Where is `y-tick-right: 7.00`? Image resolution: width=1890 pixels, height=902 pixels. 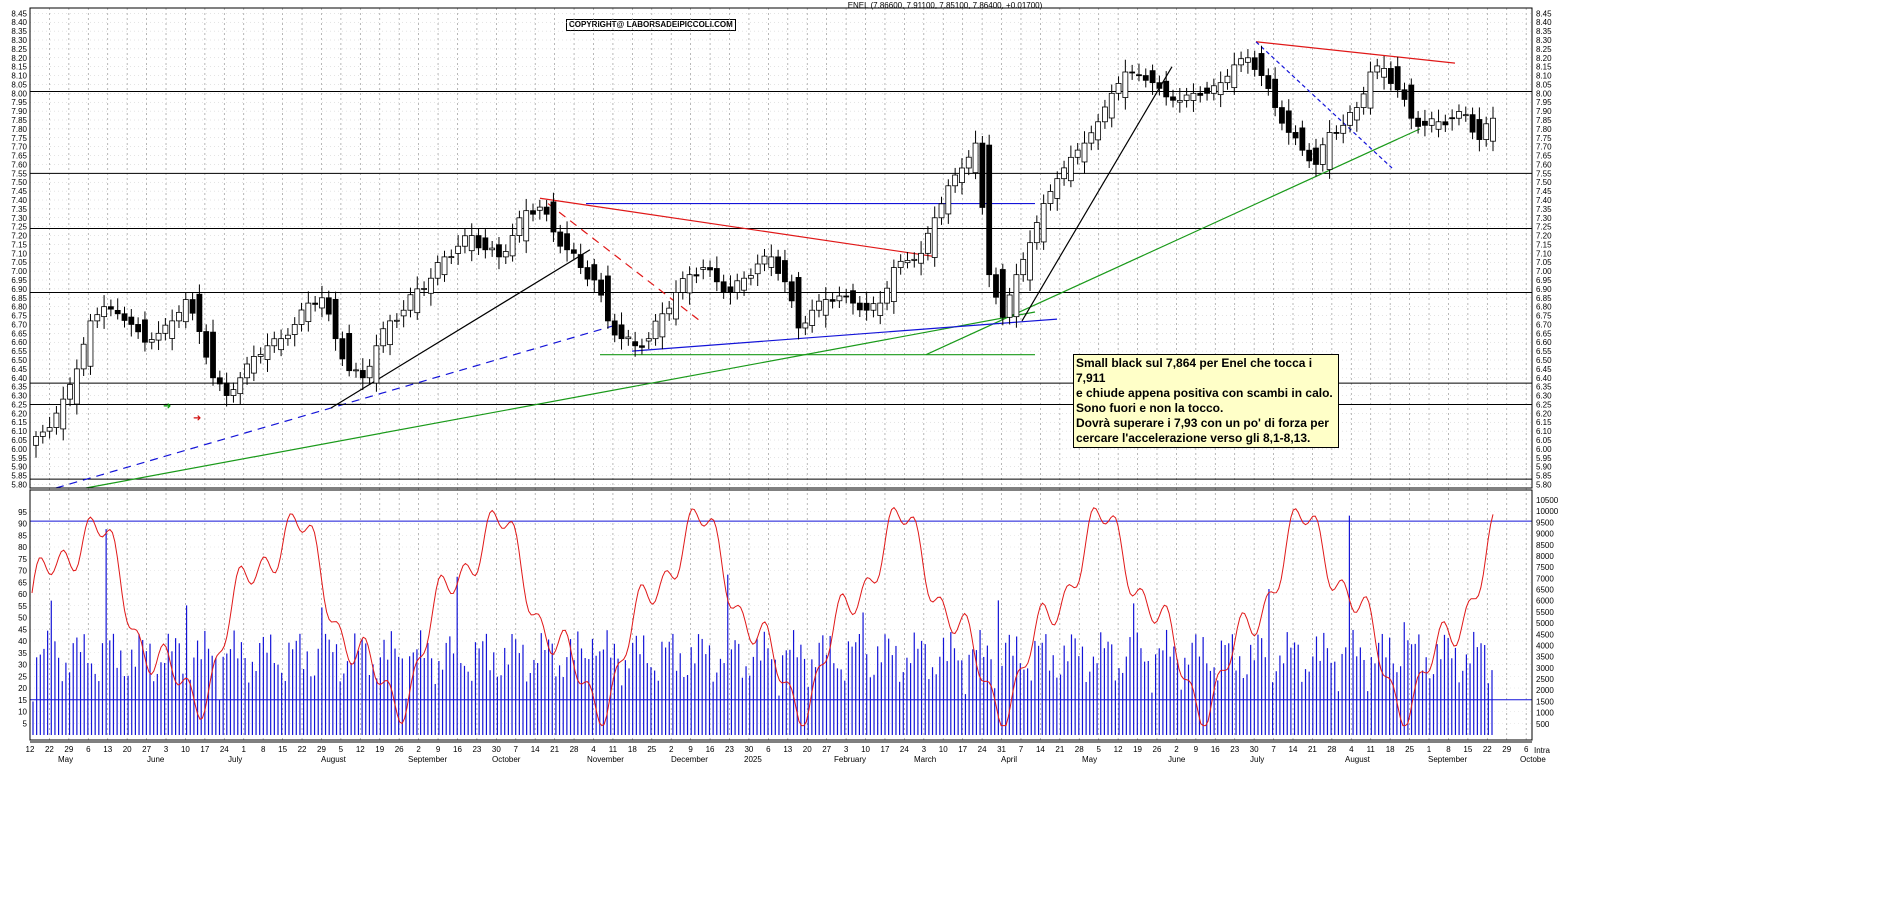
y-tick-right: 7.00 is located at coordinates (1544, 271).